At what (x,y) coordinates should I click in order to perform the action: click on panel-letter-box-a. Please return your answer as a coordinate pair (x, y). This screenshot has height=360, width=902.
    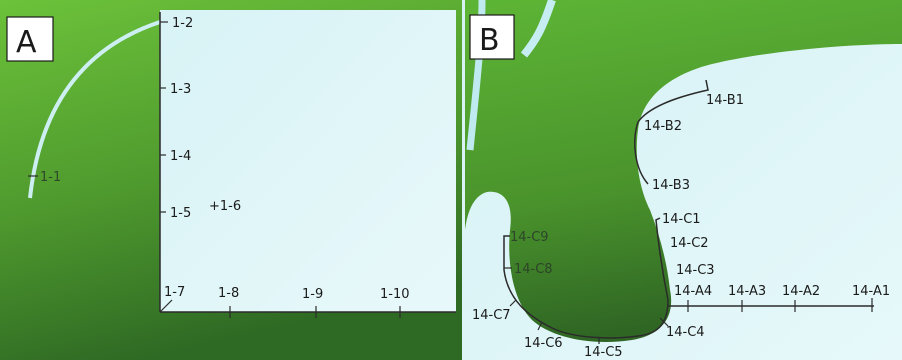
    Looking at the image, I should click on (30, 39).